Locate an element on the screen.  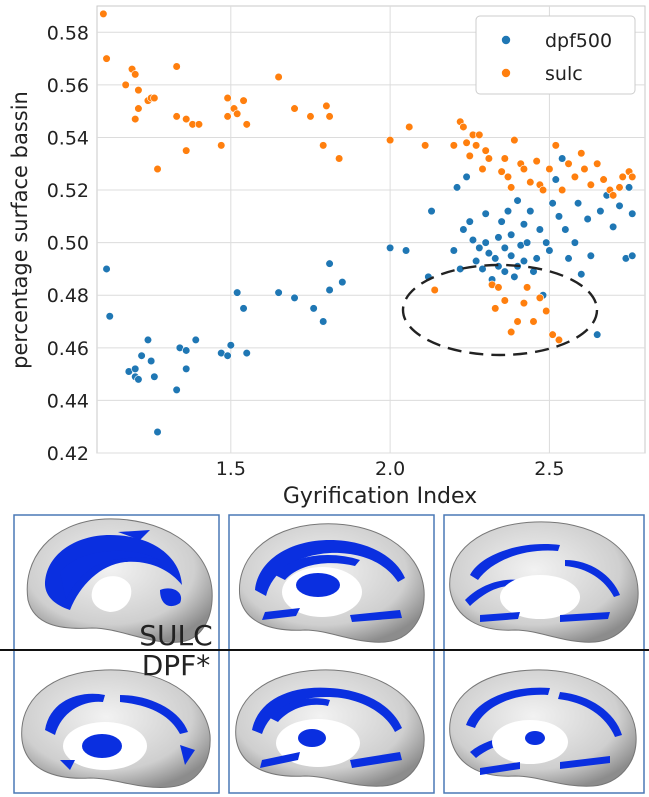
legend-marker-dpf500 is located at coordinates (506, 40).